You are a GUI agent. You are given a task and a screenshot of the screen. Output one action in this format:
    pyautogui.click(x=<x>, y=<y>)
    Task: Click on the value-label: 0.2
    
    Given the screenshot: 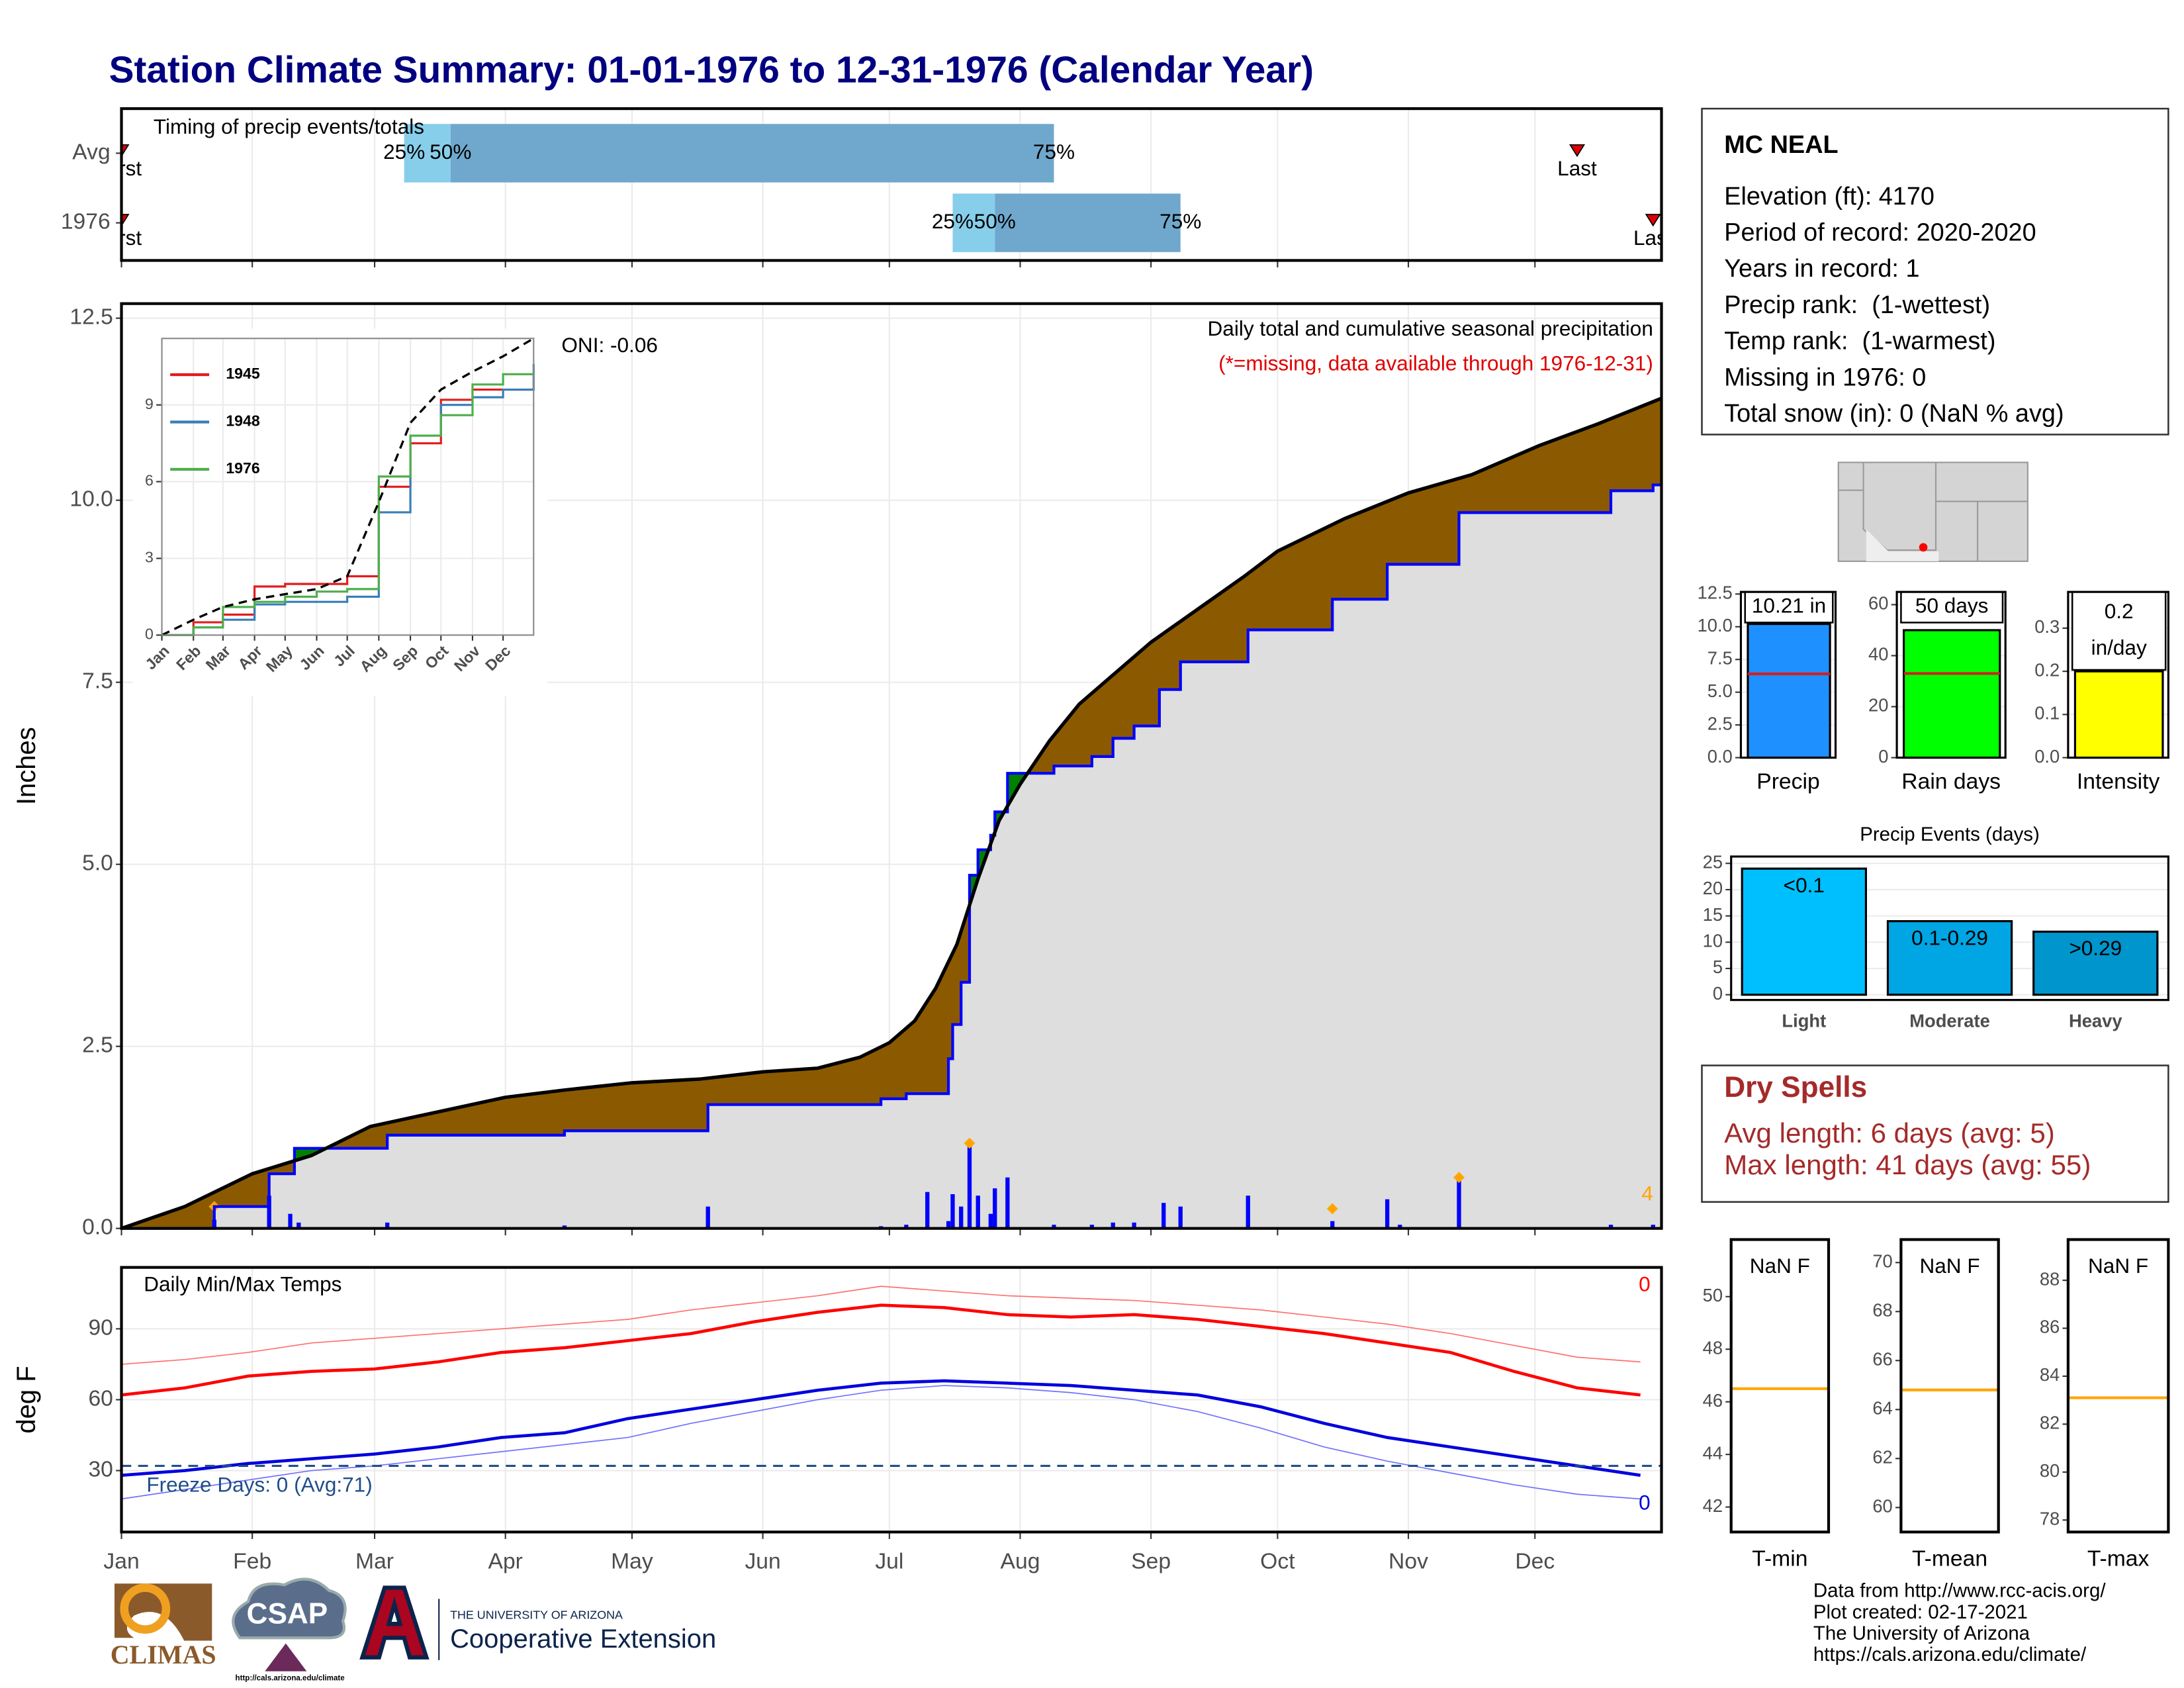 What is the action you would take?
    pyautogui.click(x=2119, y=611)
    